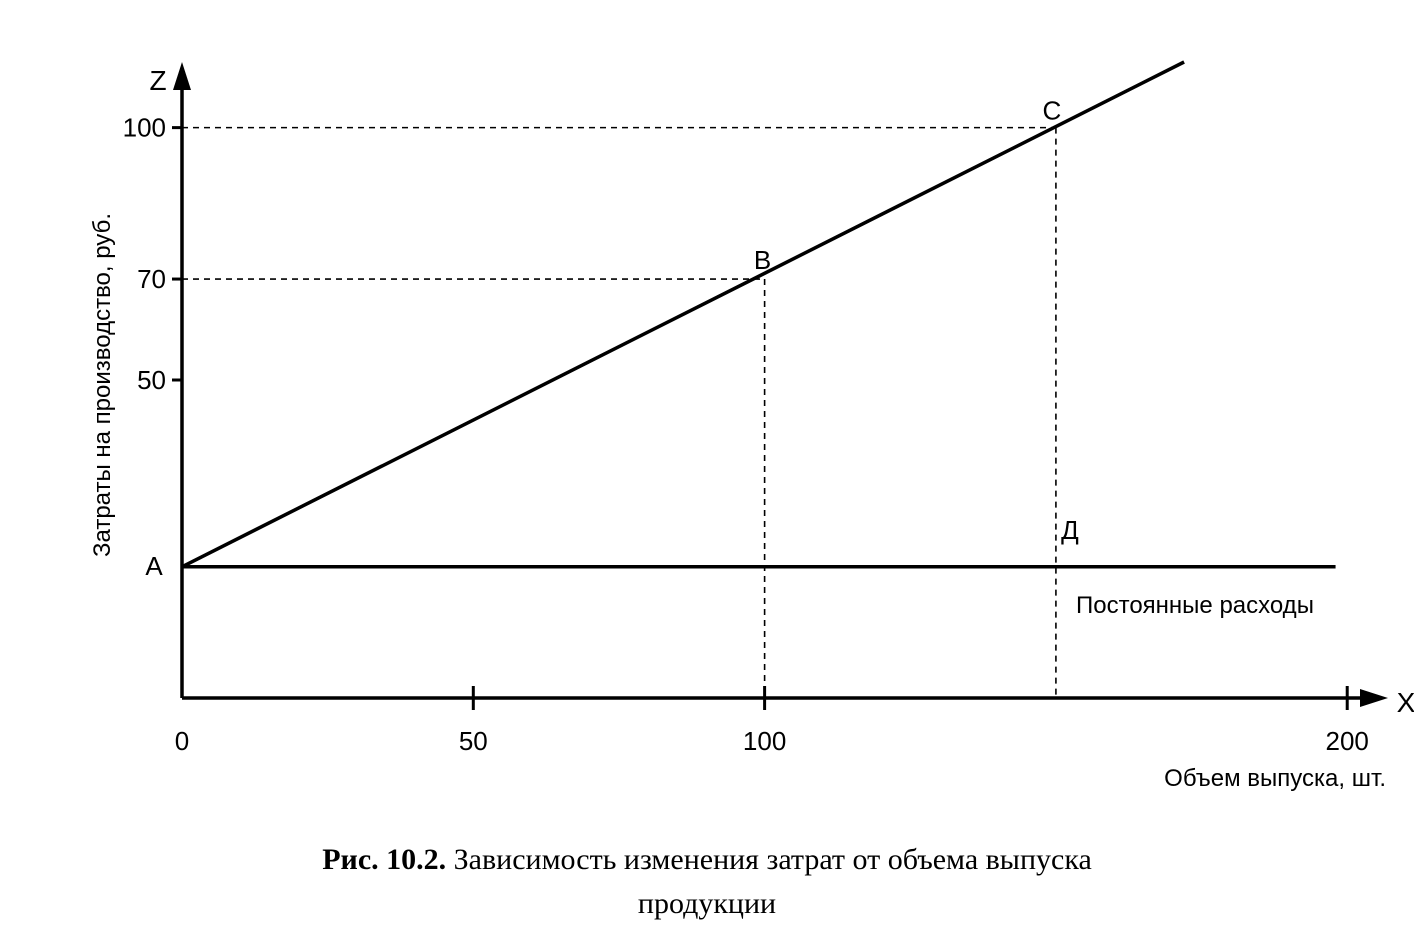 The width and height of the screenshot is (1414, 930). Describe the element at coordinates (762, 260) in the screenshot. I see `point-label-B: B` at that location.